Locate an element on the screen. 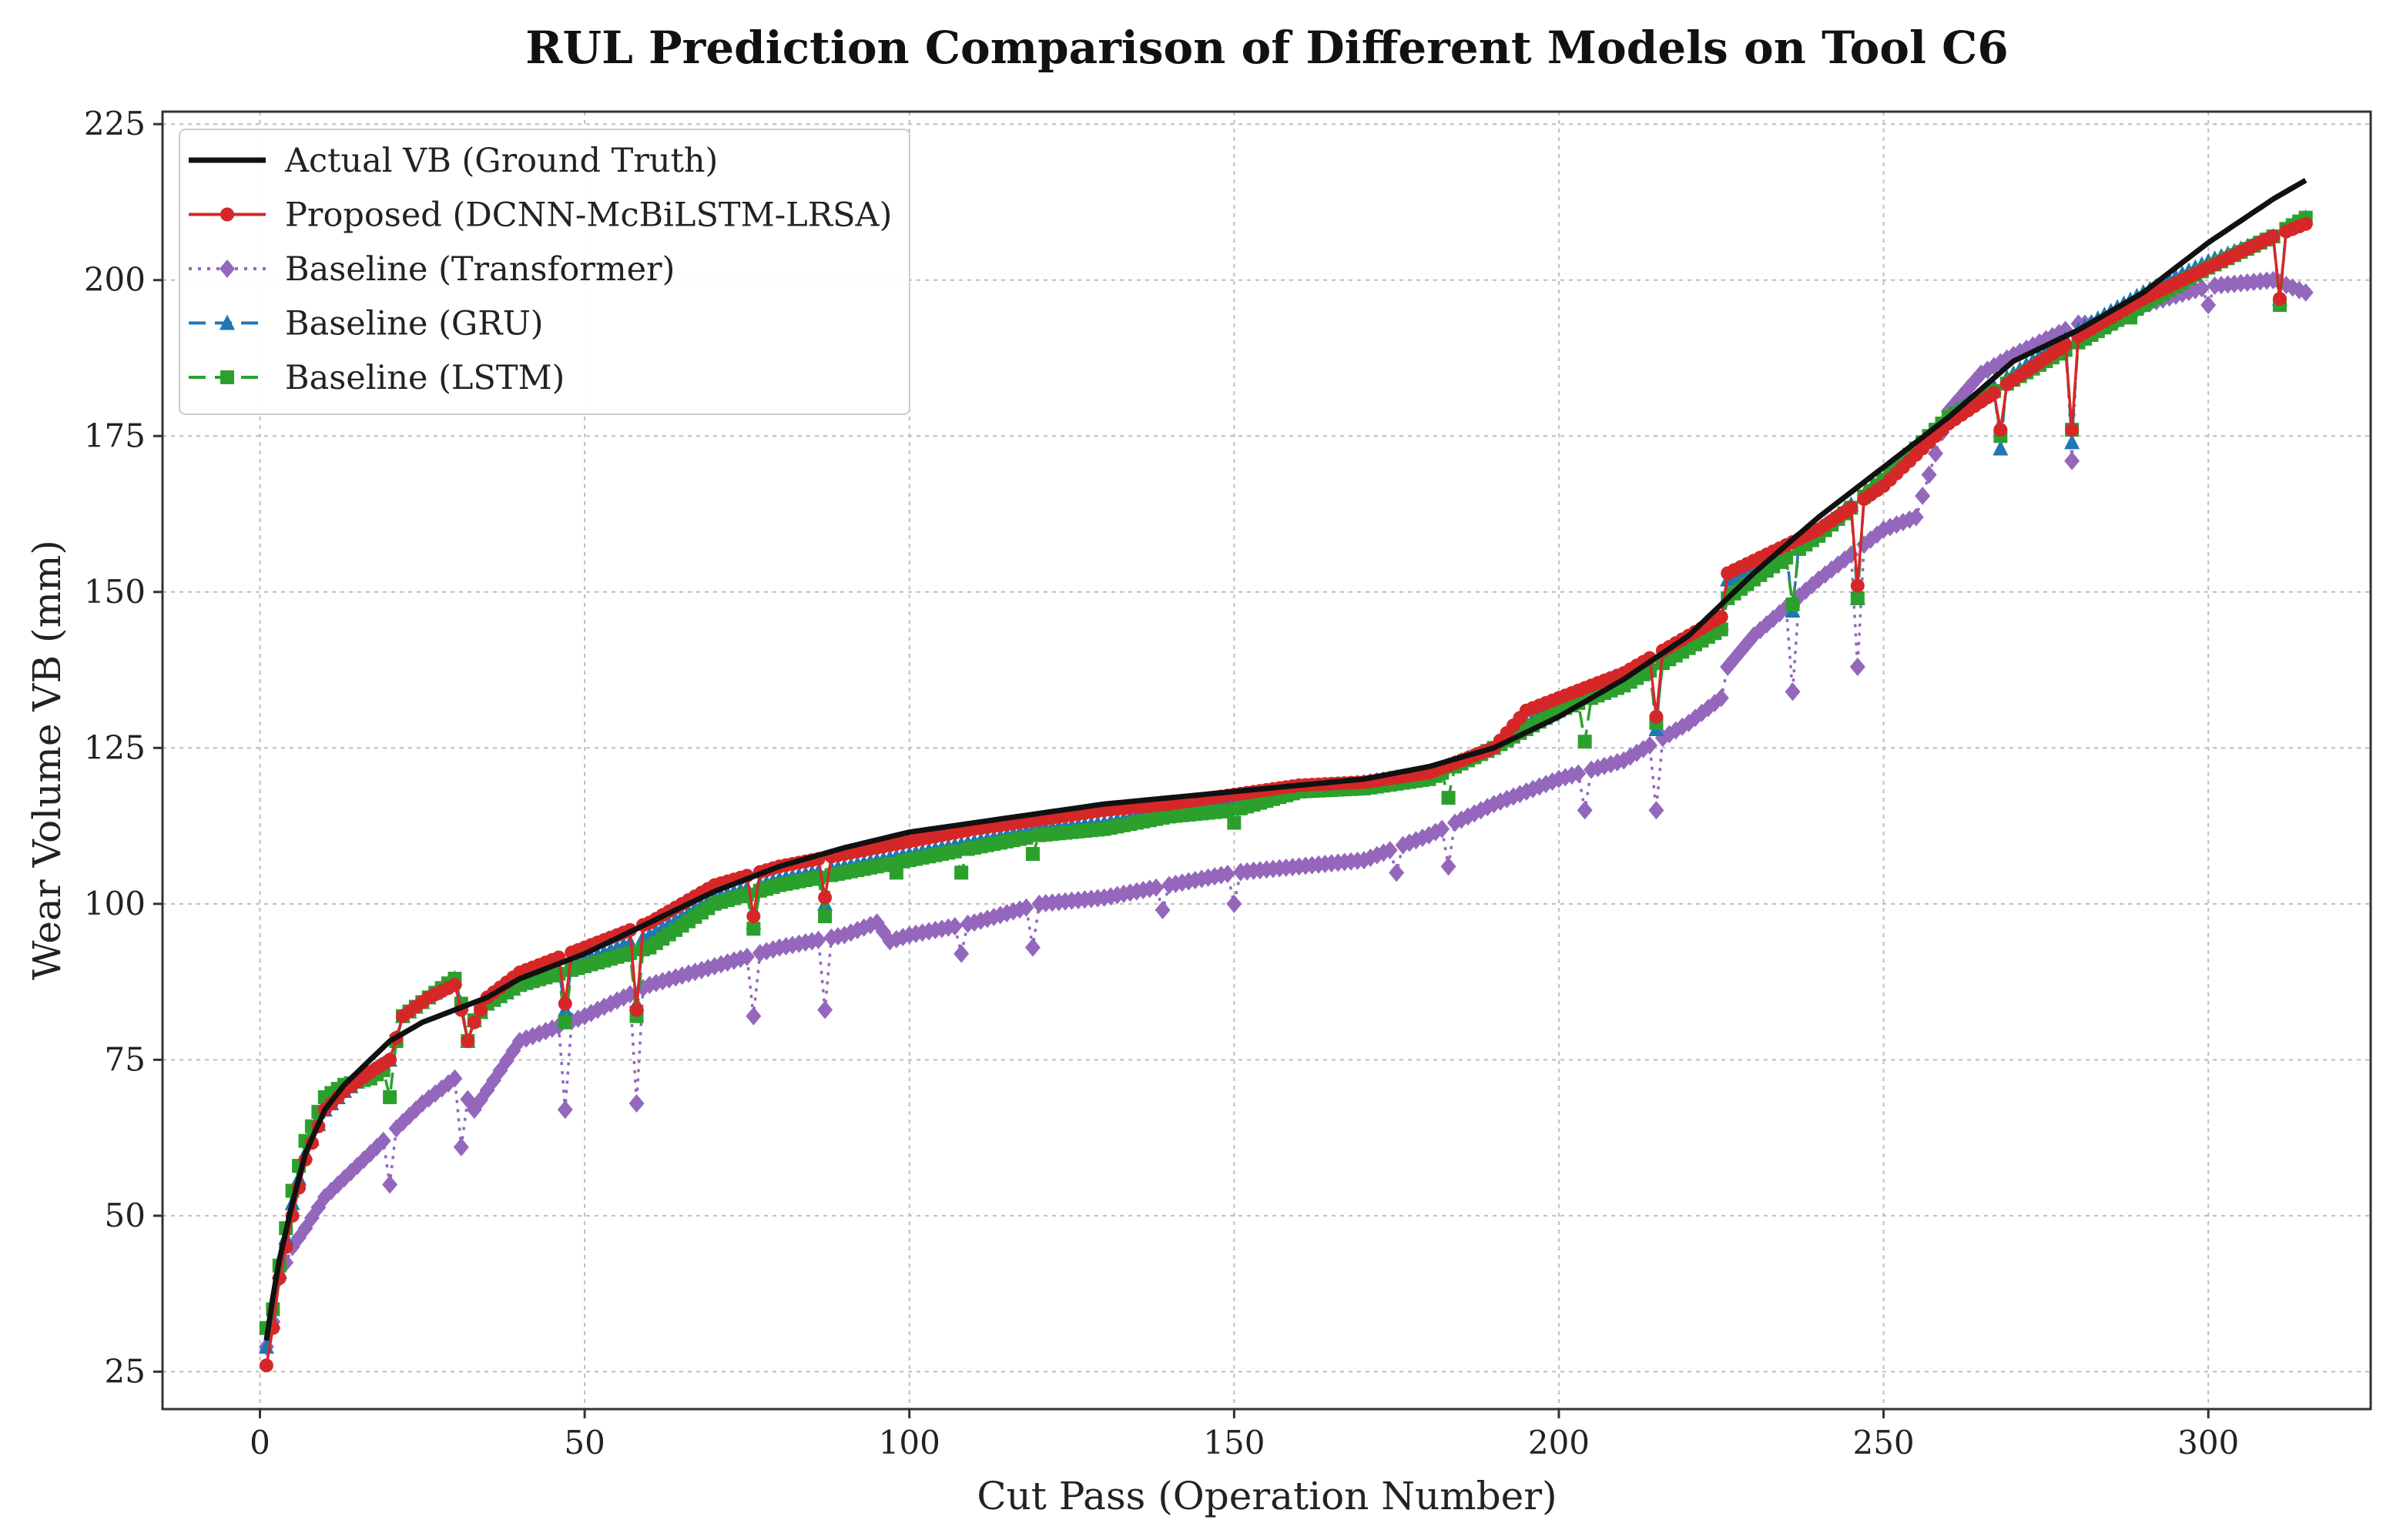 The height and width of the screenshot is (1540, 2383). legend-label-proposed-dcnn-mcbilstm-lrsa: Proposed (DCNN-McBiLSTM-LRSA) is located at coordinates (589, 215).